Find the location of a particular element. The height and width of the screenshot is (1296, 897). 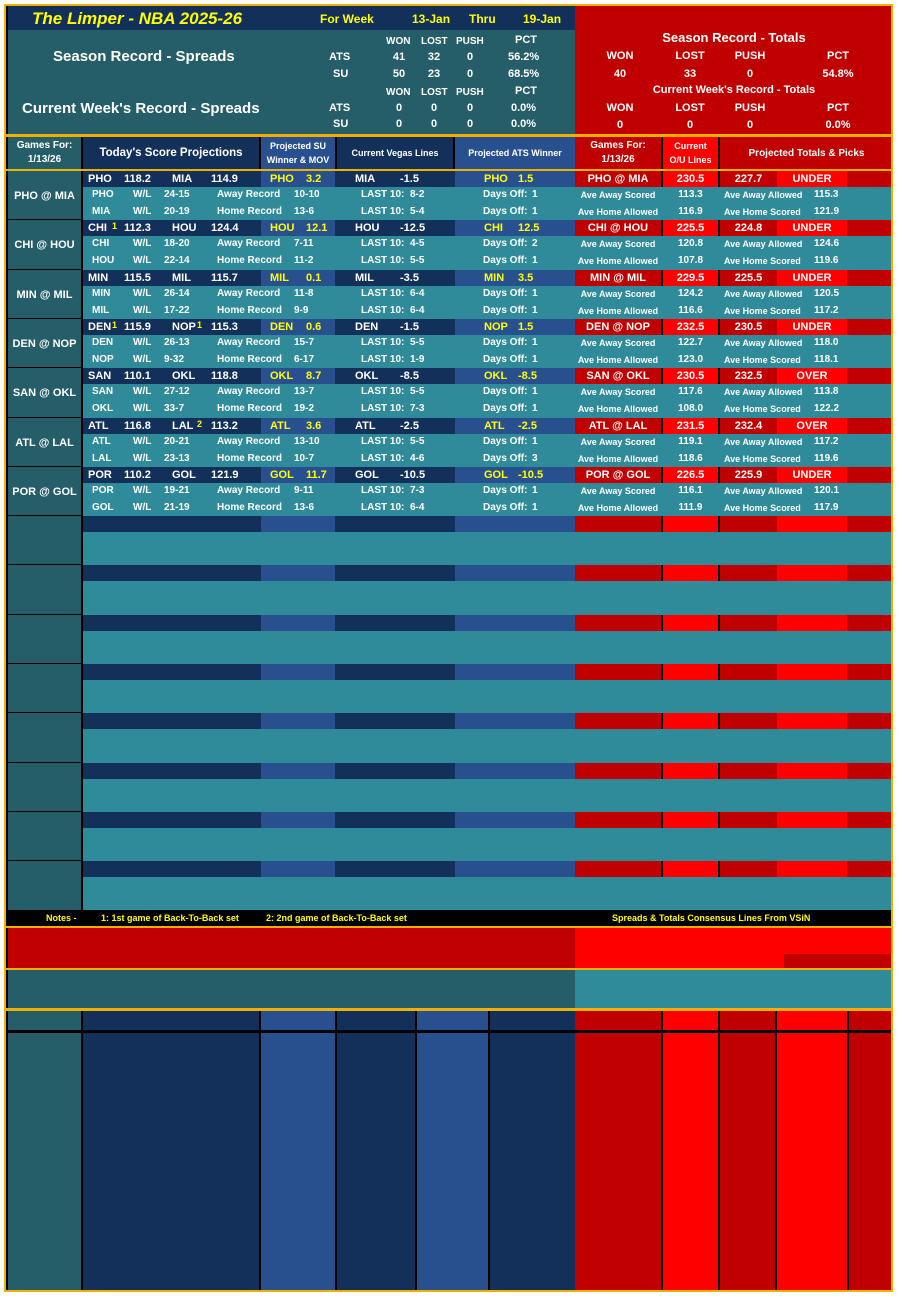

current-ats-push: 0 is located at coordinates (470, 108).